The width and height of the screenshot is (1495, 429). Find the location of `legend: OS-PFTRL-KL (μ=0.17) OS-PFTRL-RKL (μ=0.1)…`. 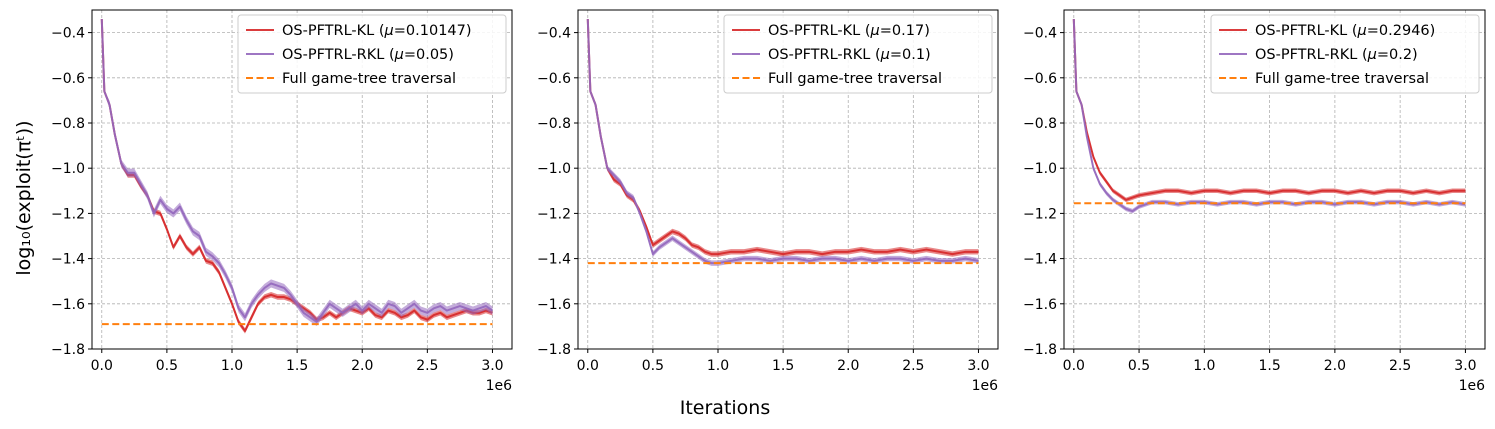

legend: OS-PFTRL-KL (μ=0.17) OS-PFTRL-RKL (μ=0.1)… is located at coordinates (858, 54).